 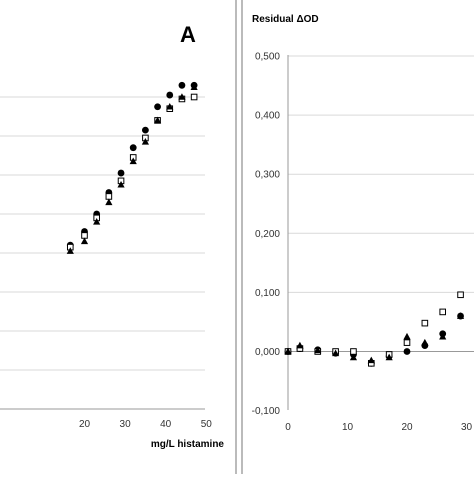 I want to click on panel-a-x-tick-labels: 20 30 40 50, so click(x=145, y=424).